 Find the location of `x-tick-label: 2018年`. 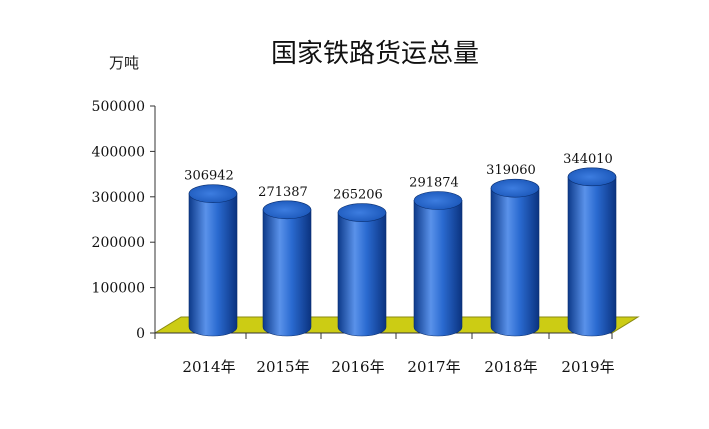

x-tick-label: 2018年 is located at coordinates (510, 367).